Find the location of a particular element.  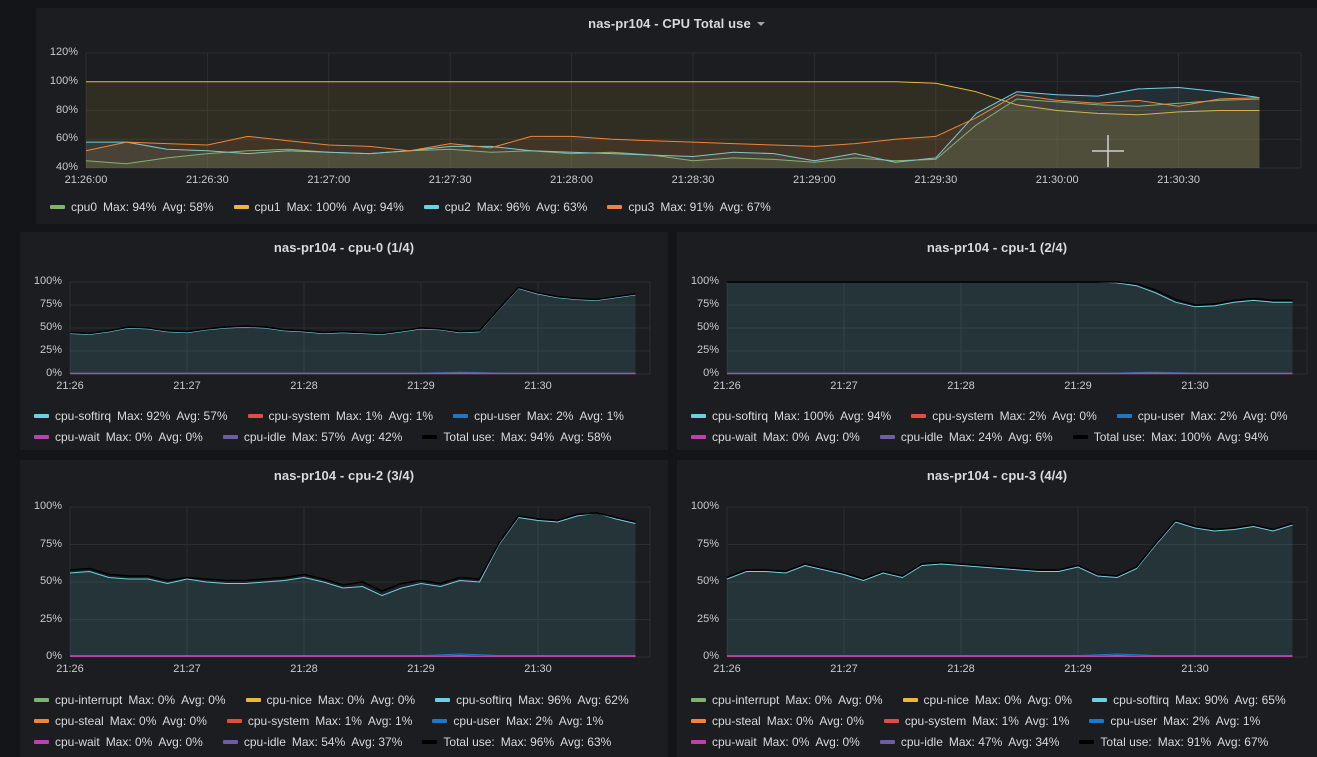

legend-item: cpu-softirq Max: 90% Avg: 65% is located at coordinates (1189, 700).